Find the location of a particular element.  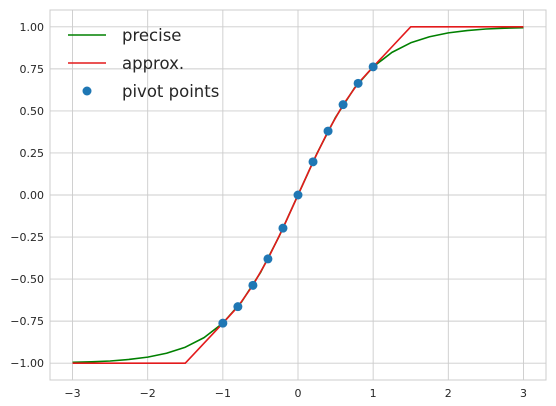

legend-label: approx. is located at coordinates (153, 63).